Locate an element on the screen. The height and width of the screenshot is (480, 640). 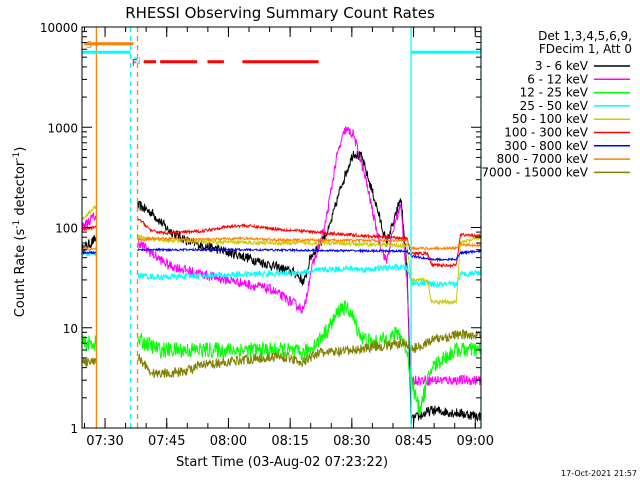
y-tick-label: 10000 is located at coordinates (59, 28).